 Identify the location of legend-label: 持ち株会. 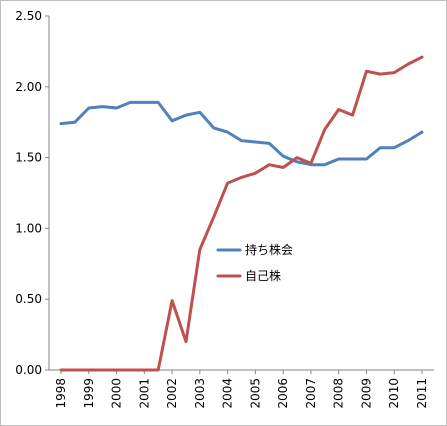
(269, 249).